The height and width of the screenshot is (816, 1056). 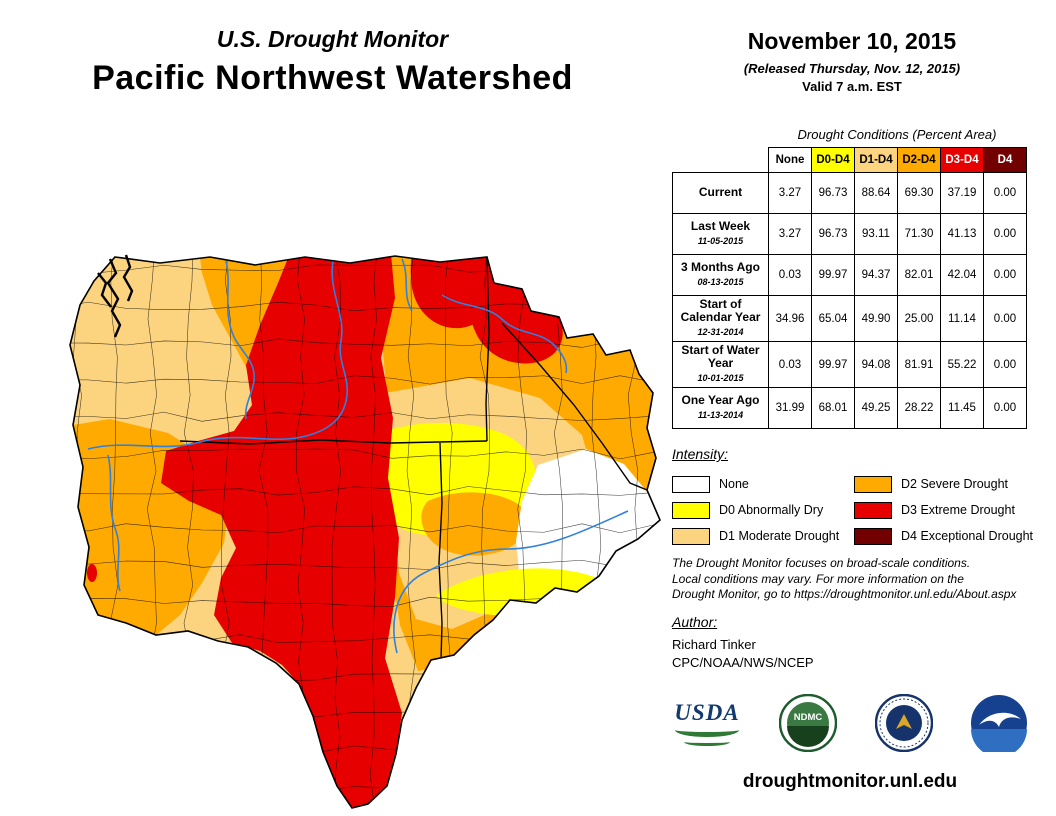 What do you see at coordinates (919, 318) in the screenshot?
I see `value-cell: 25.00` at bounding box center [919, 318].